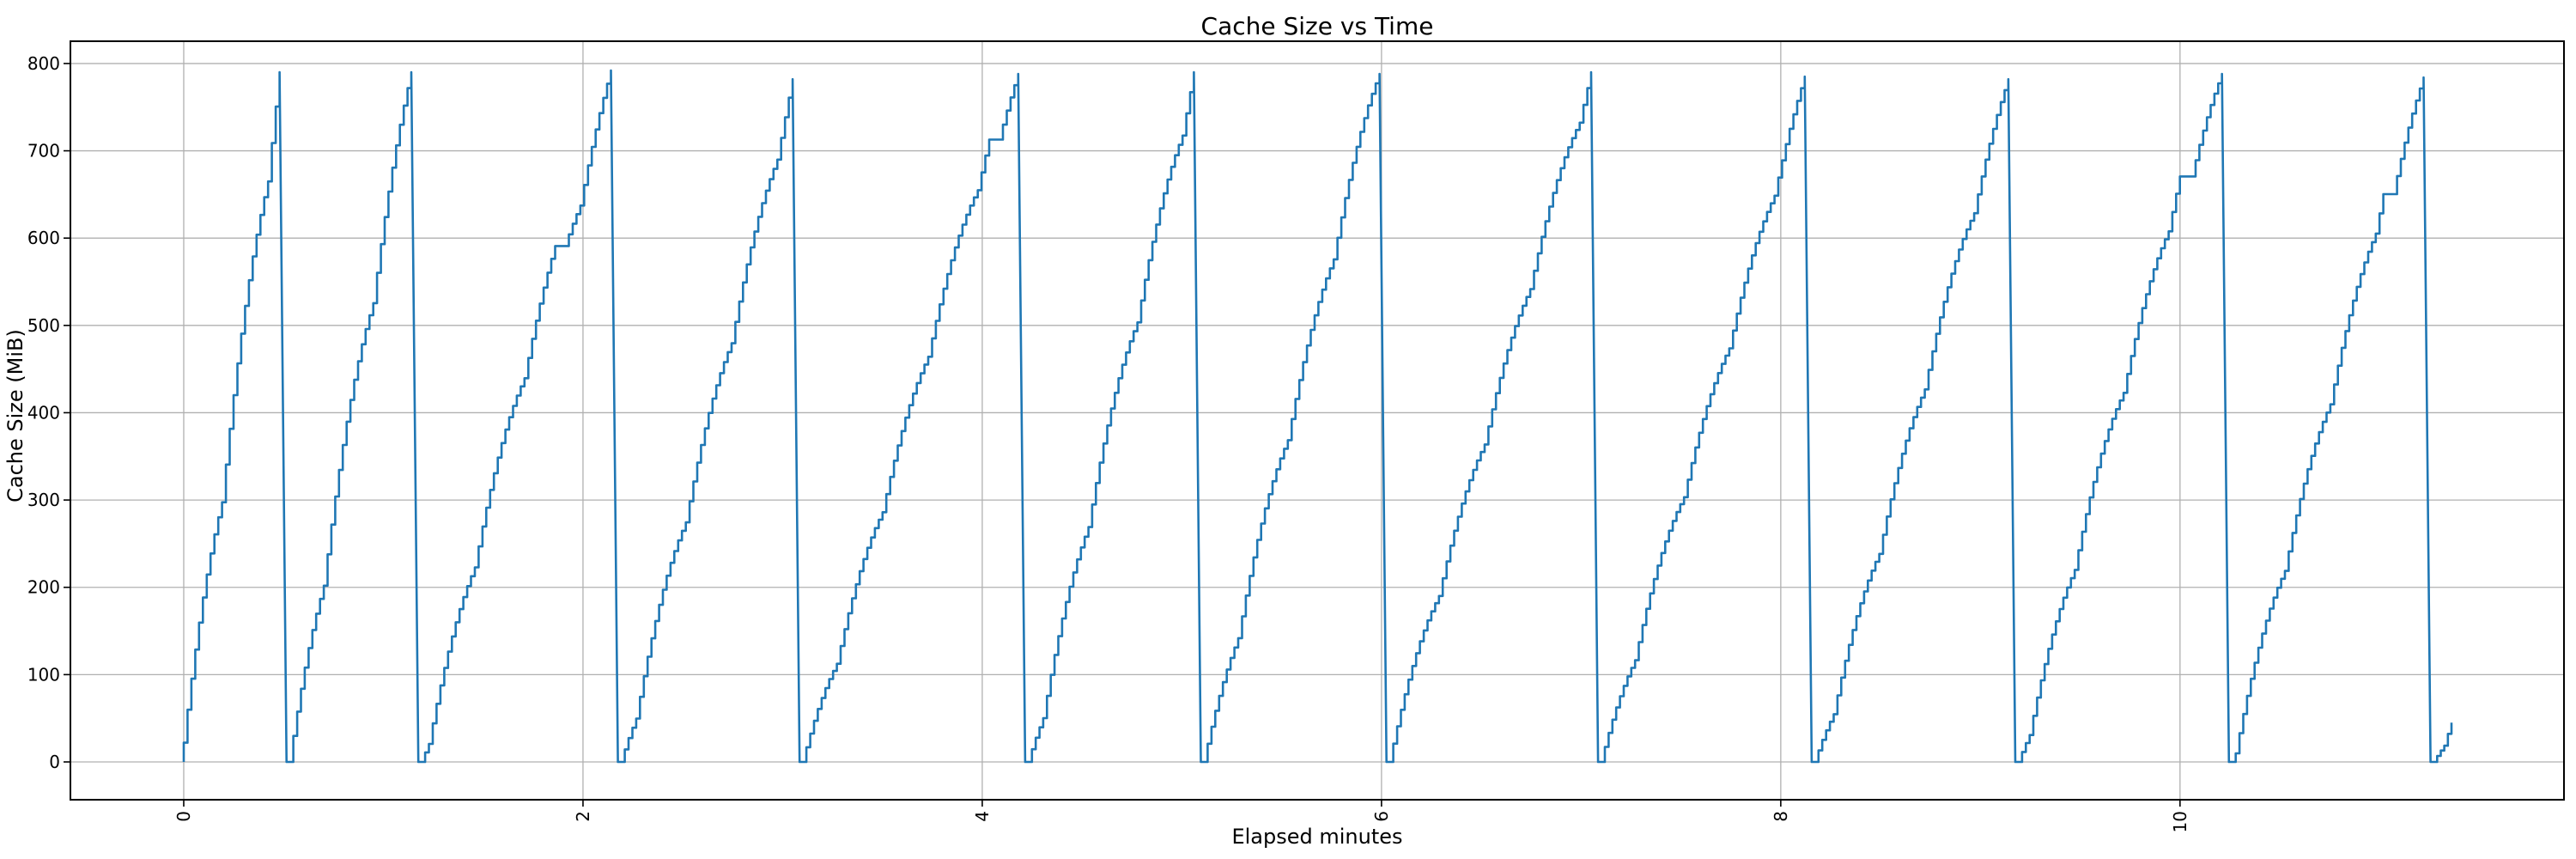 This screenshot has width=2576, height=859. Describe the element at coordinates (44, 325) in the screenshot. I see `y-tick-label: 500` at that location.